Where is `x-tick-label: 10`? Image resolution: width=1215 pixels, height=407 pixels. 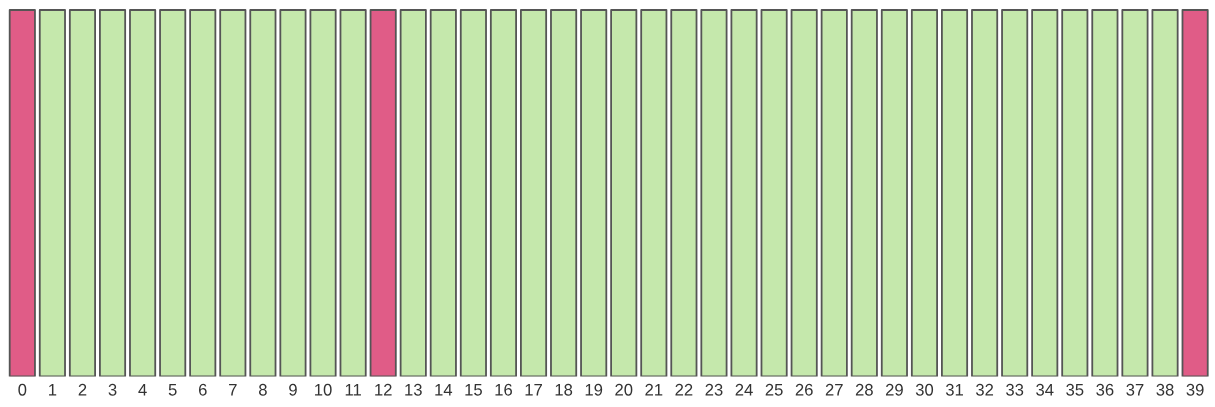
x-tick-label: 10 is located at coordinates (323, 389).